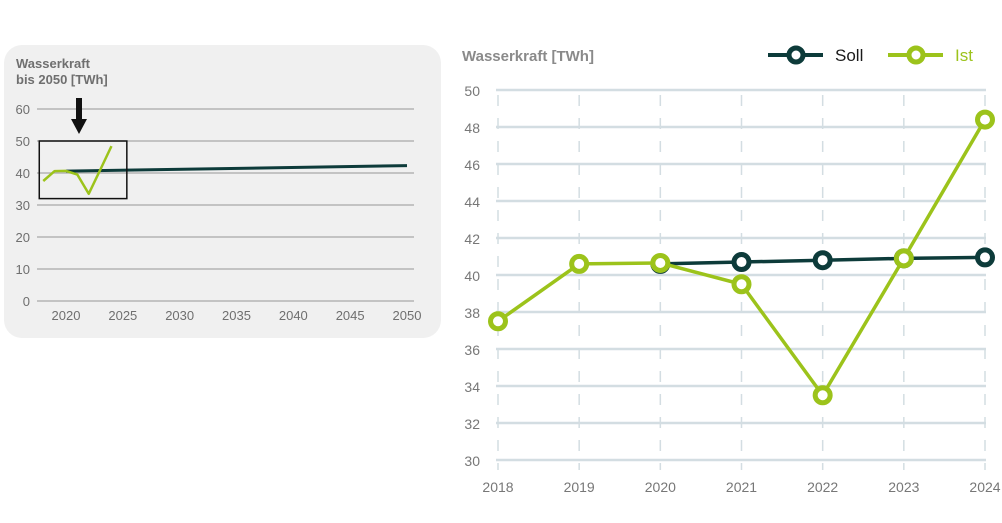  Describe the element at coordinates (916, 55) in the screenshot. I see `legend-marker-ist` at that location.